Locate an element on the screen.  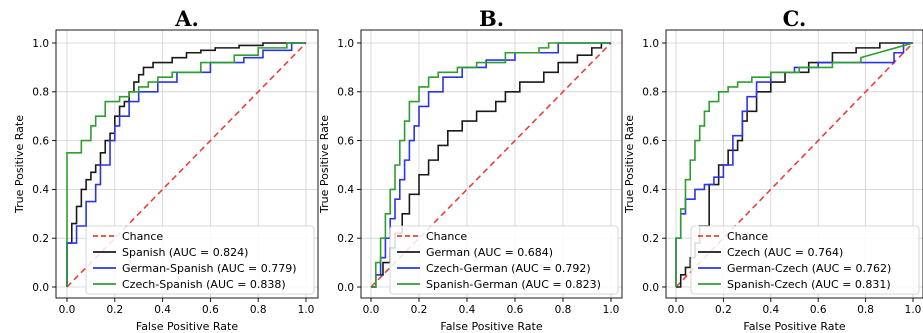
legend-entry: German-Spanish (AUC = 0.779) is located at coordinates (209, 268).